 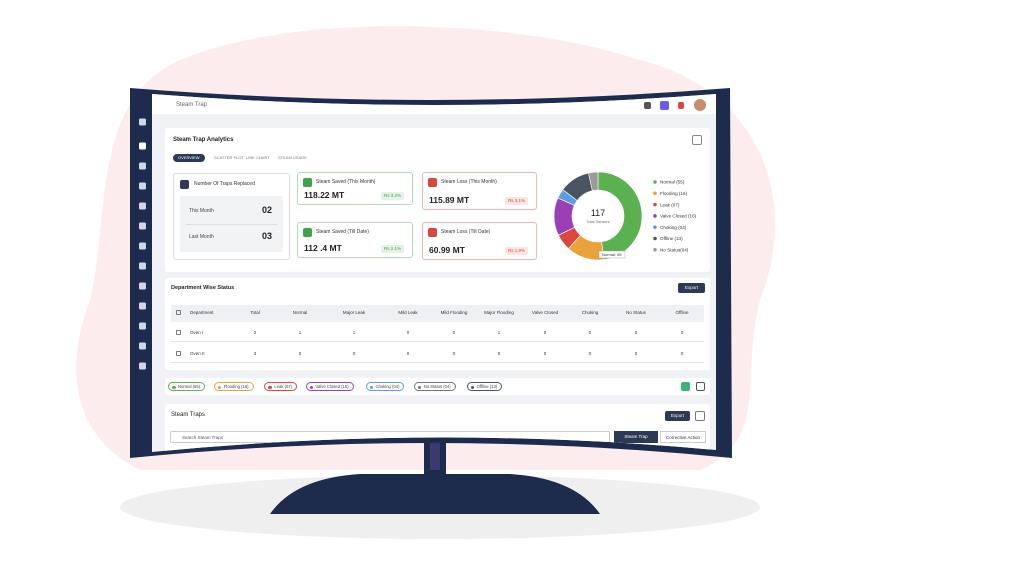 What do you see at coordinates (229, 157) in the screenshot?
I see `tab: Scatter Plot` at bounding box center [229, 157].